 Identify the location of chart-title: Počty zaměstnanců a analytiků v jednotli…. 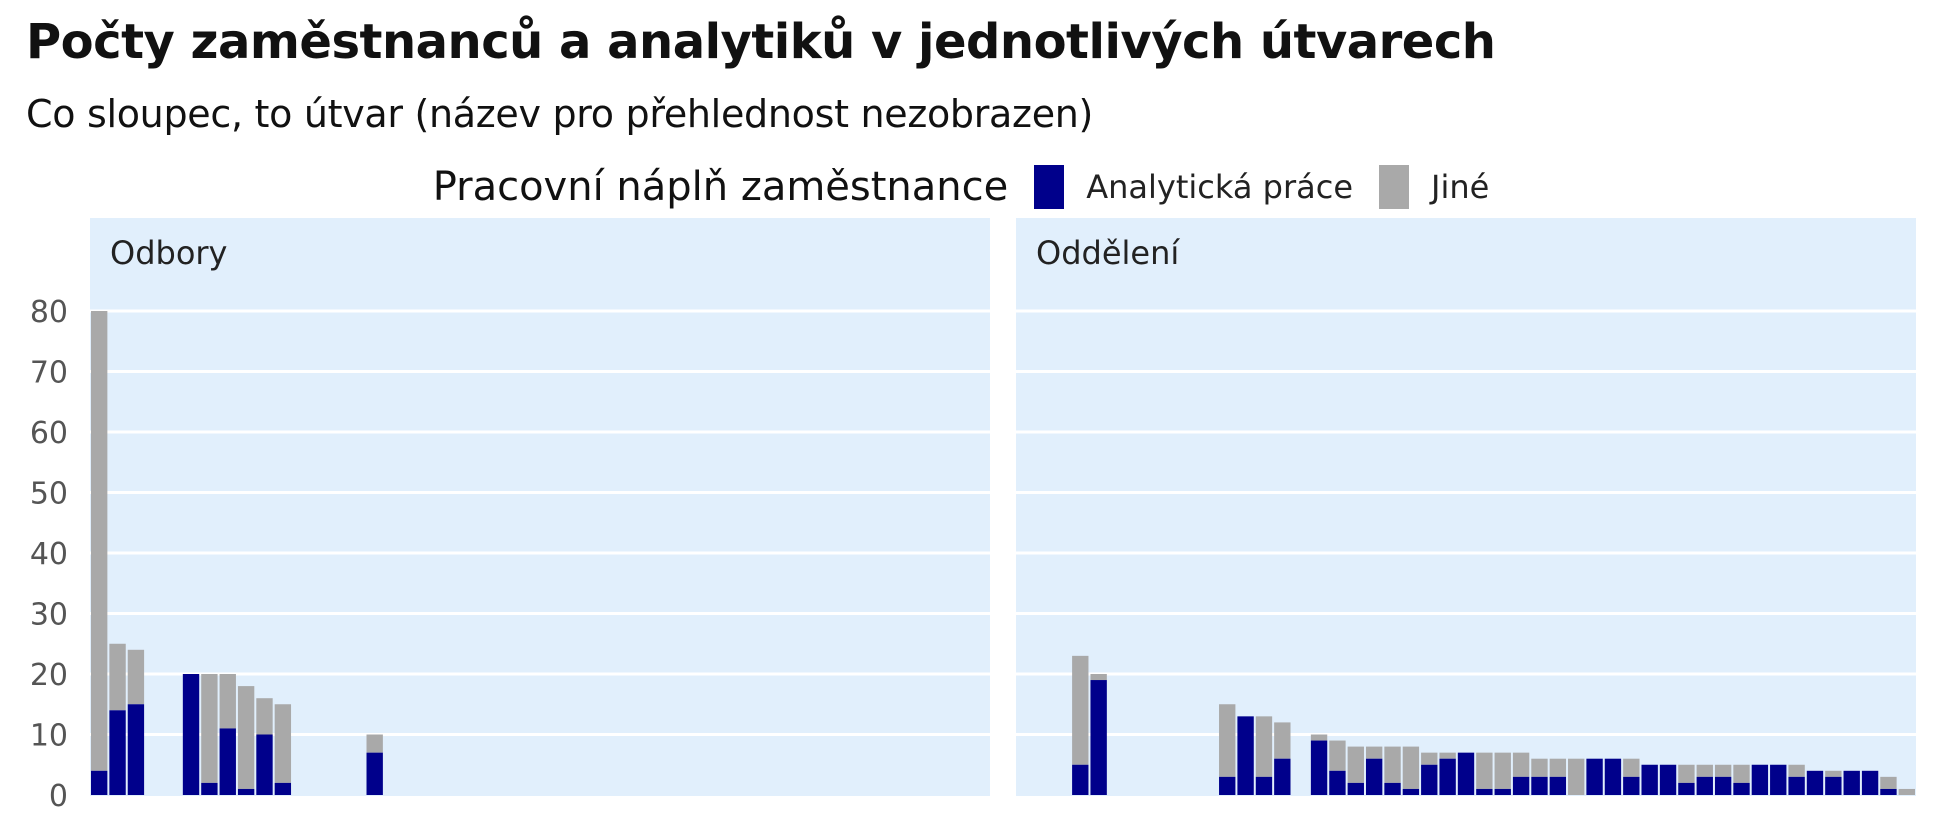
(761, 42).